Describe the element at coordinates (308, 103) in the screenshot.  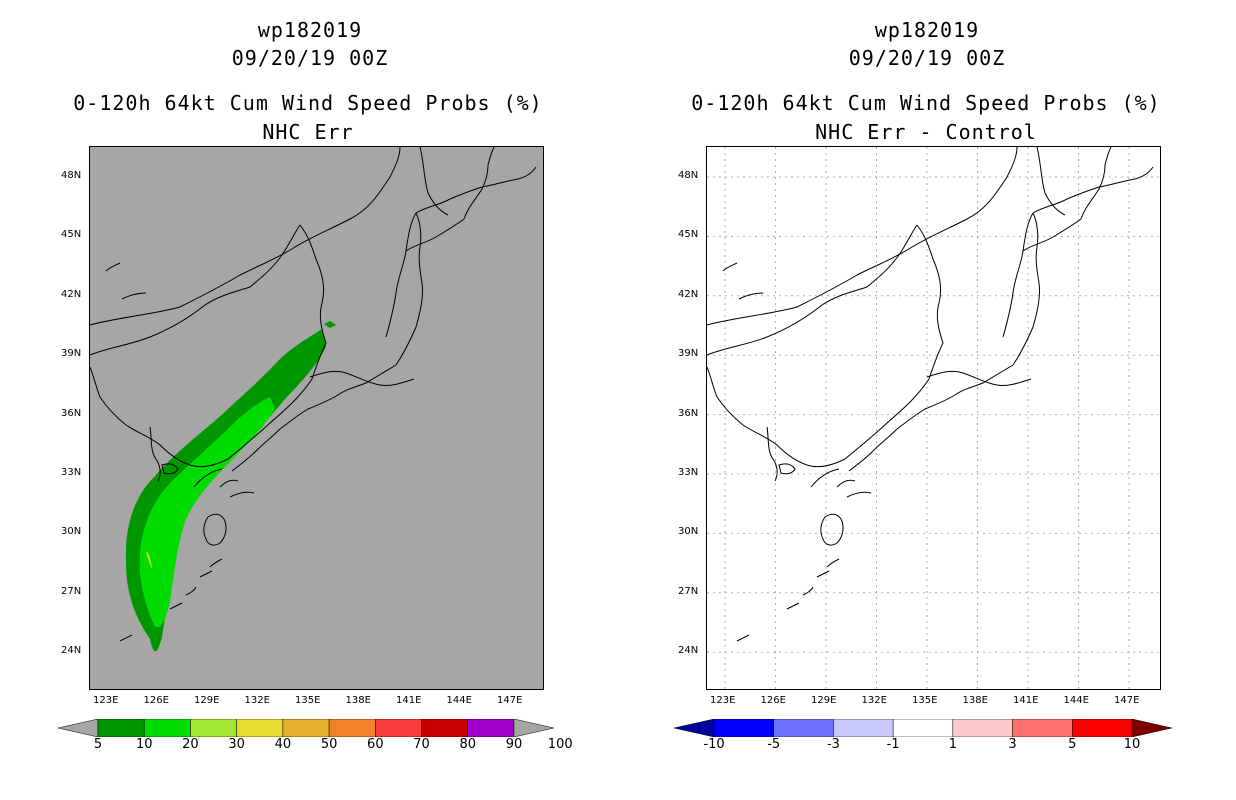
I see `left-product-title: 0-120h 64kt Cum Wind Speed Probs (%)` at that location.